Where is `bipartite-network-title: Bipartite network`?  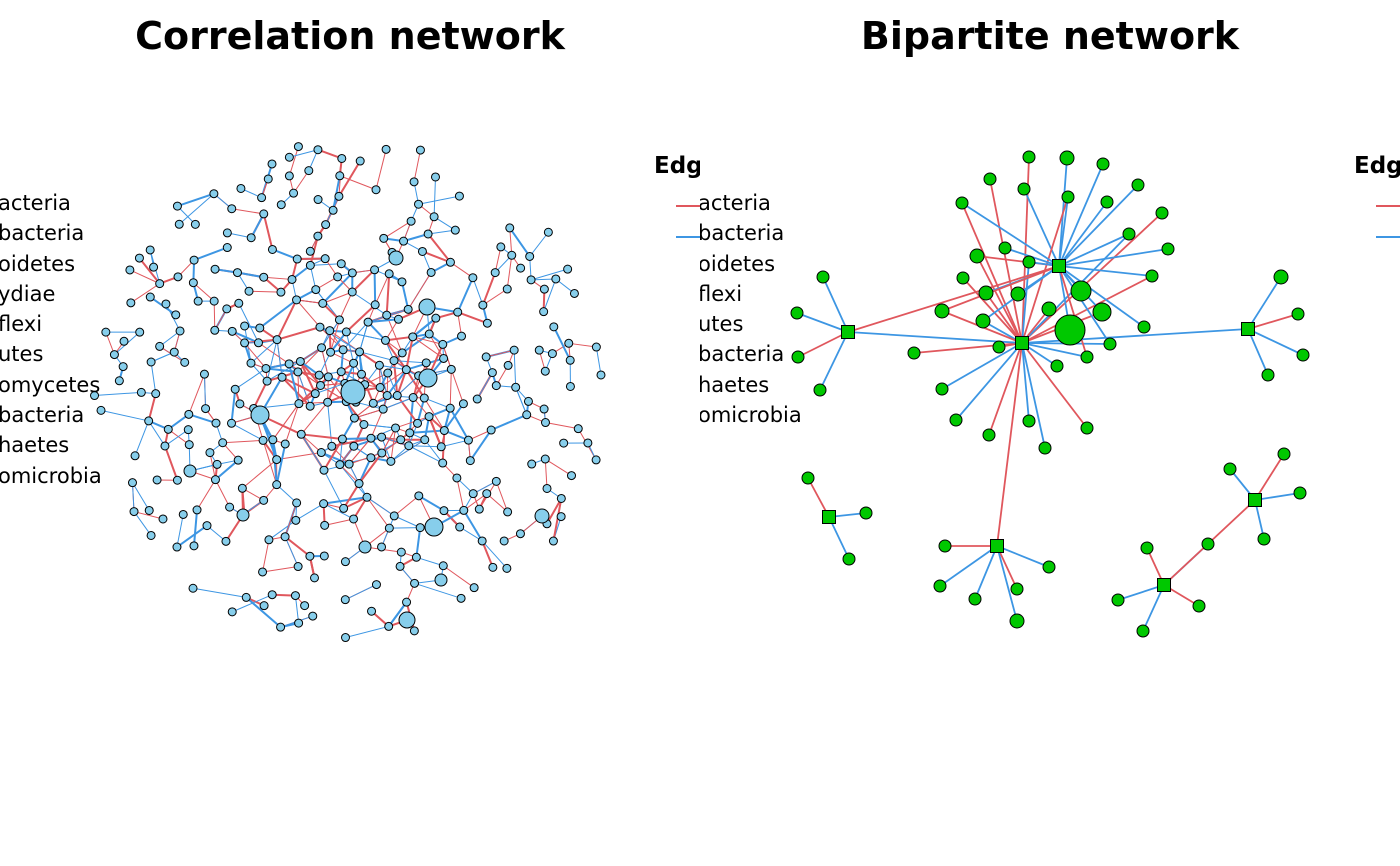 bipartite-network-title: Bipartite network is located at coordinates (1050, 36).